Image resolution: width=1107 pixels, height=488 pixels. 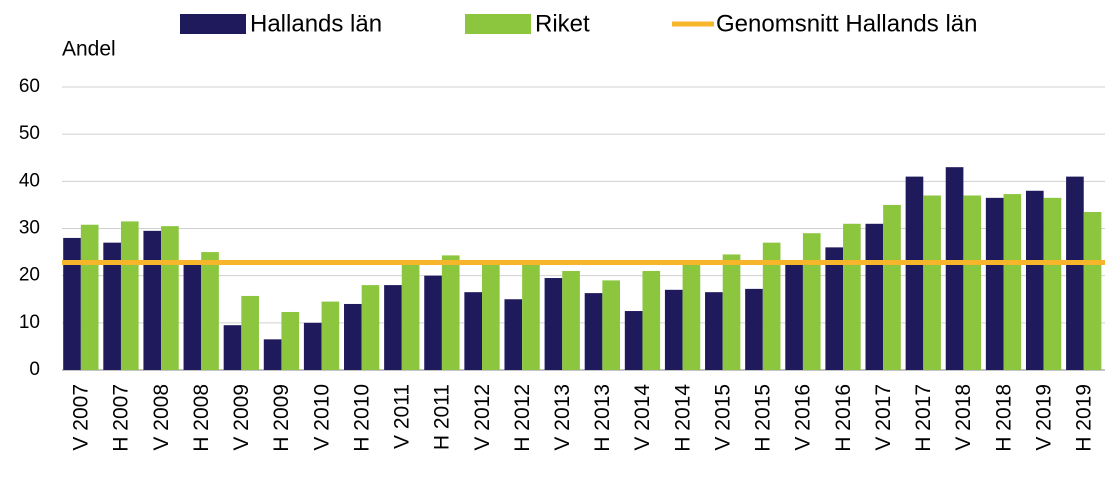 I want to click on x-tick-label: V 2008, so click(x=161, y=417).